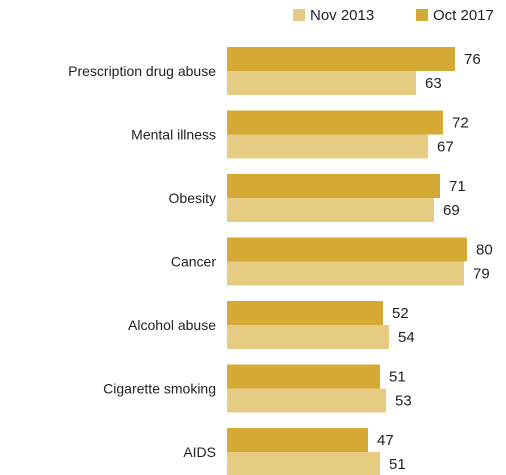  Describe the element at coordinates (481, 274) in the screenshot. I see `value-label-cancer-nov-2013: 79` at that location.